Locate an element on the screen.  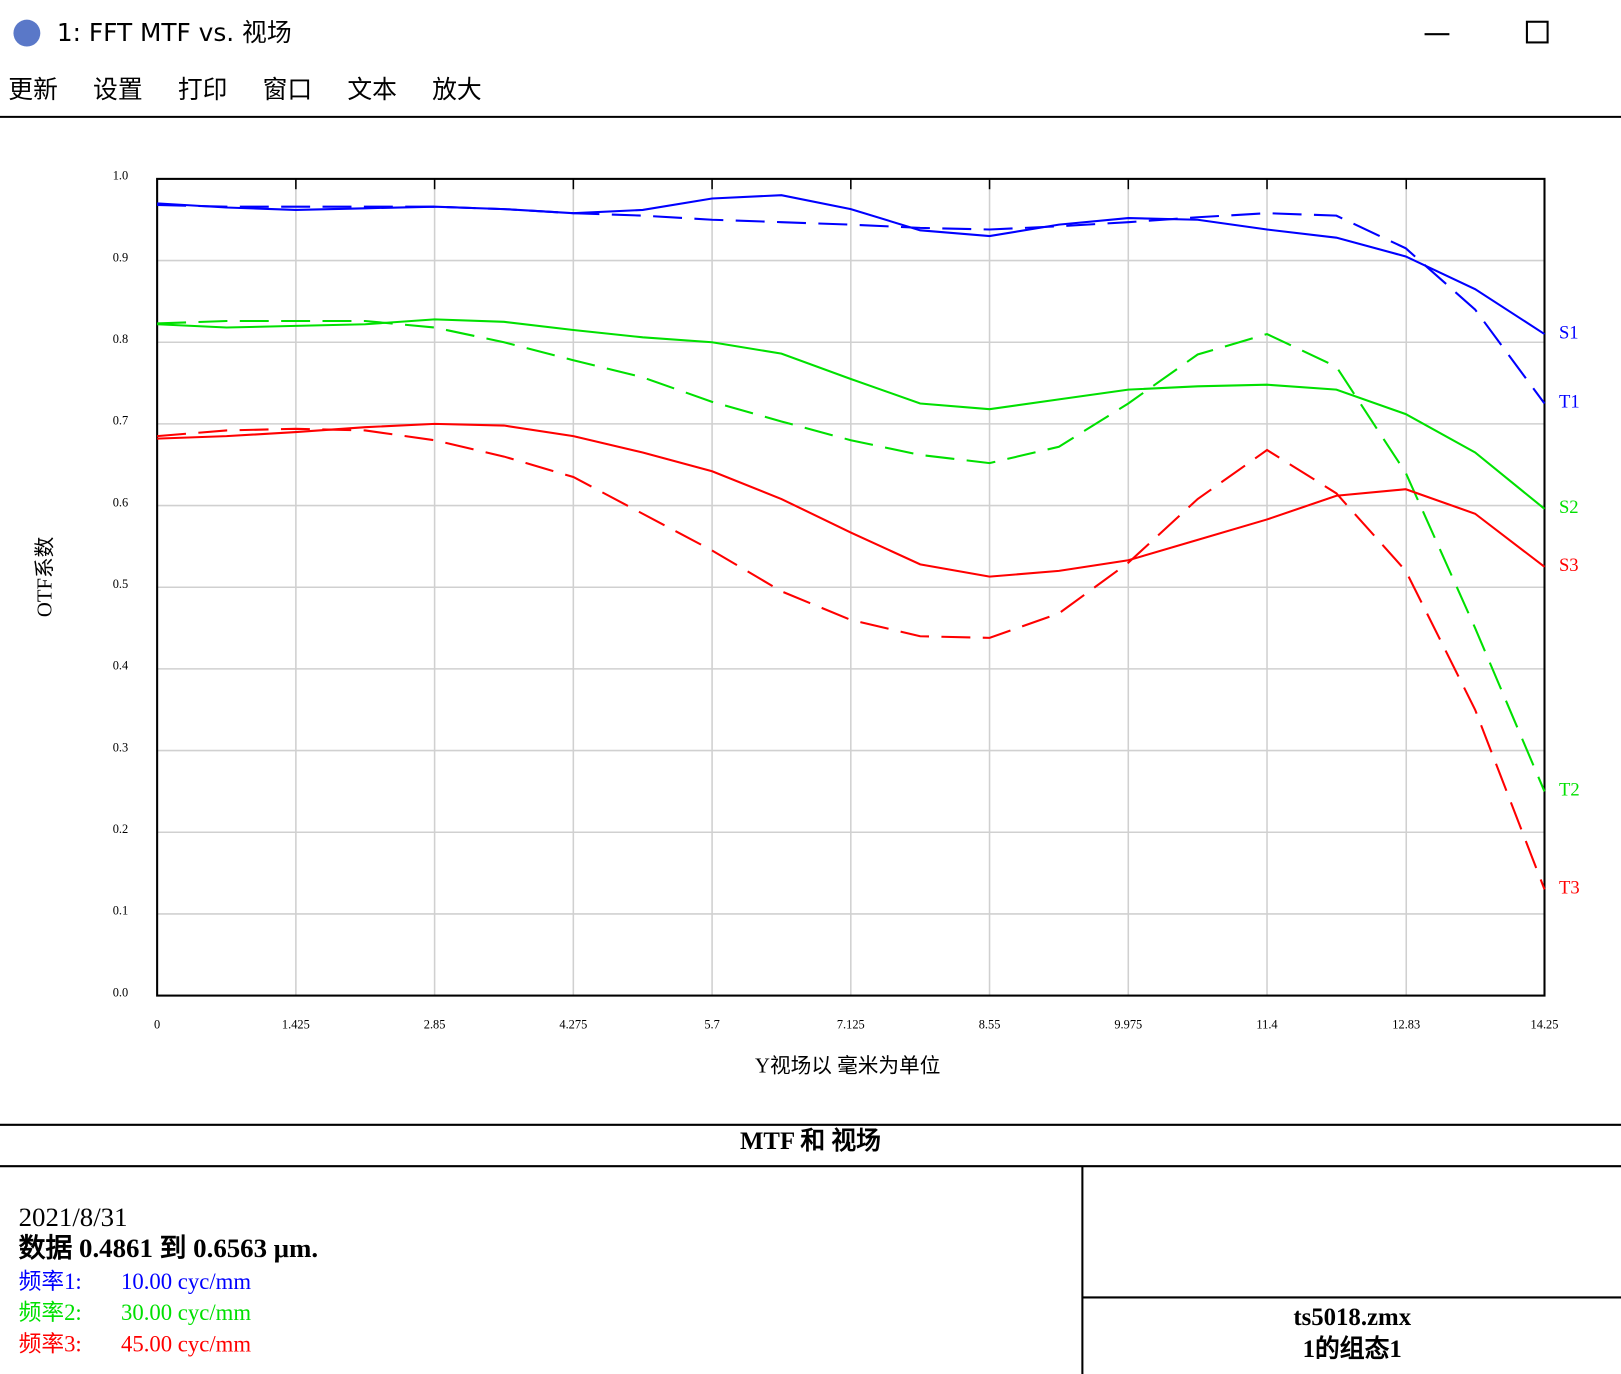
y-tick-label: 0.0 is located at coordinates (120, 992).